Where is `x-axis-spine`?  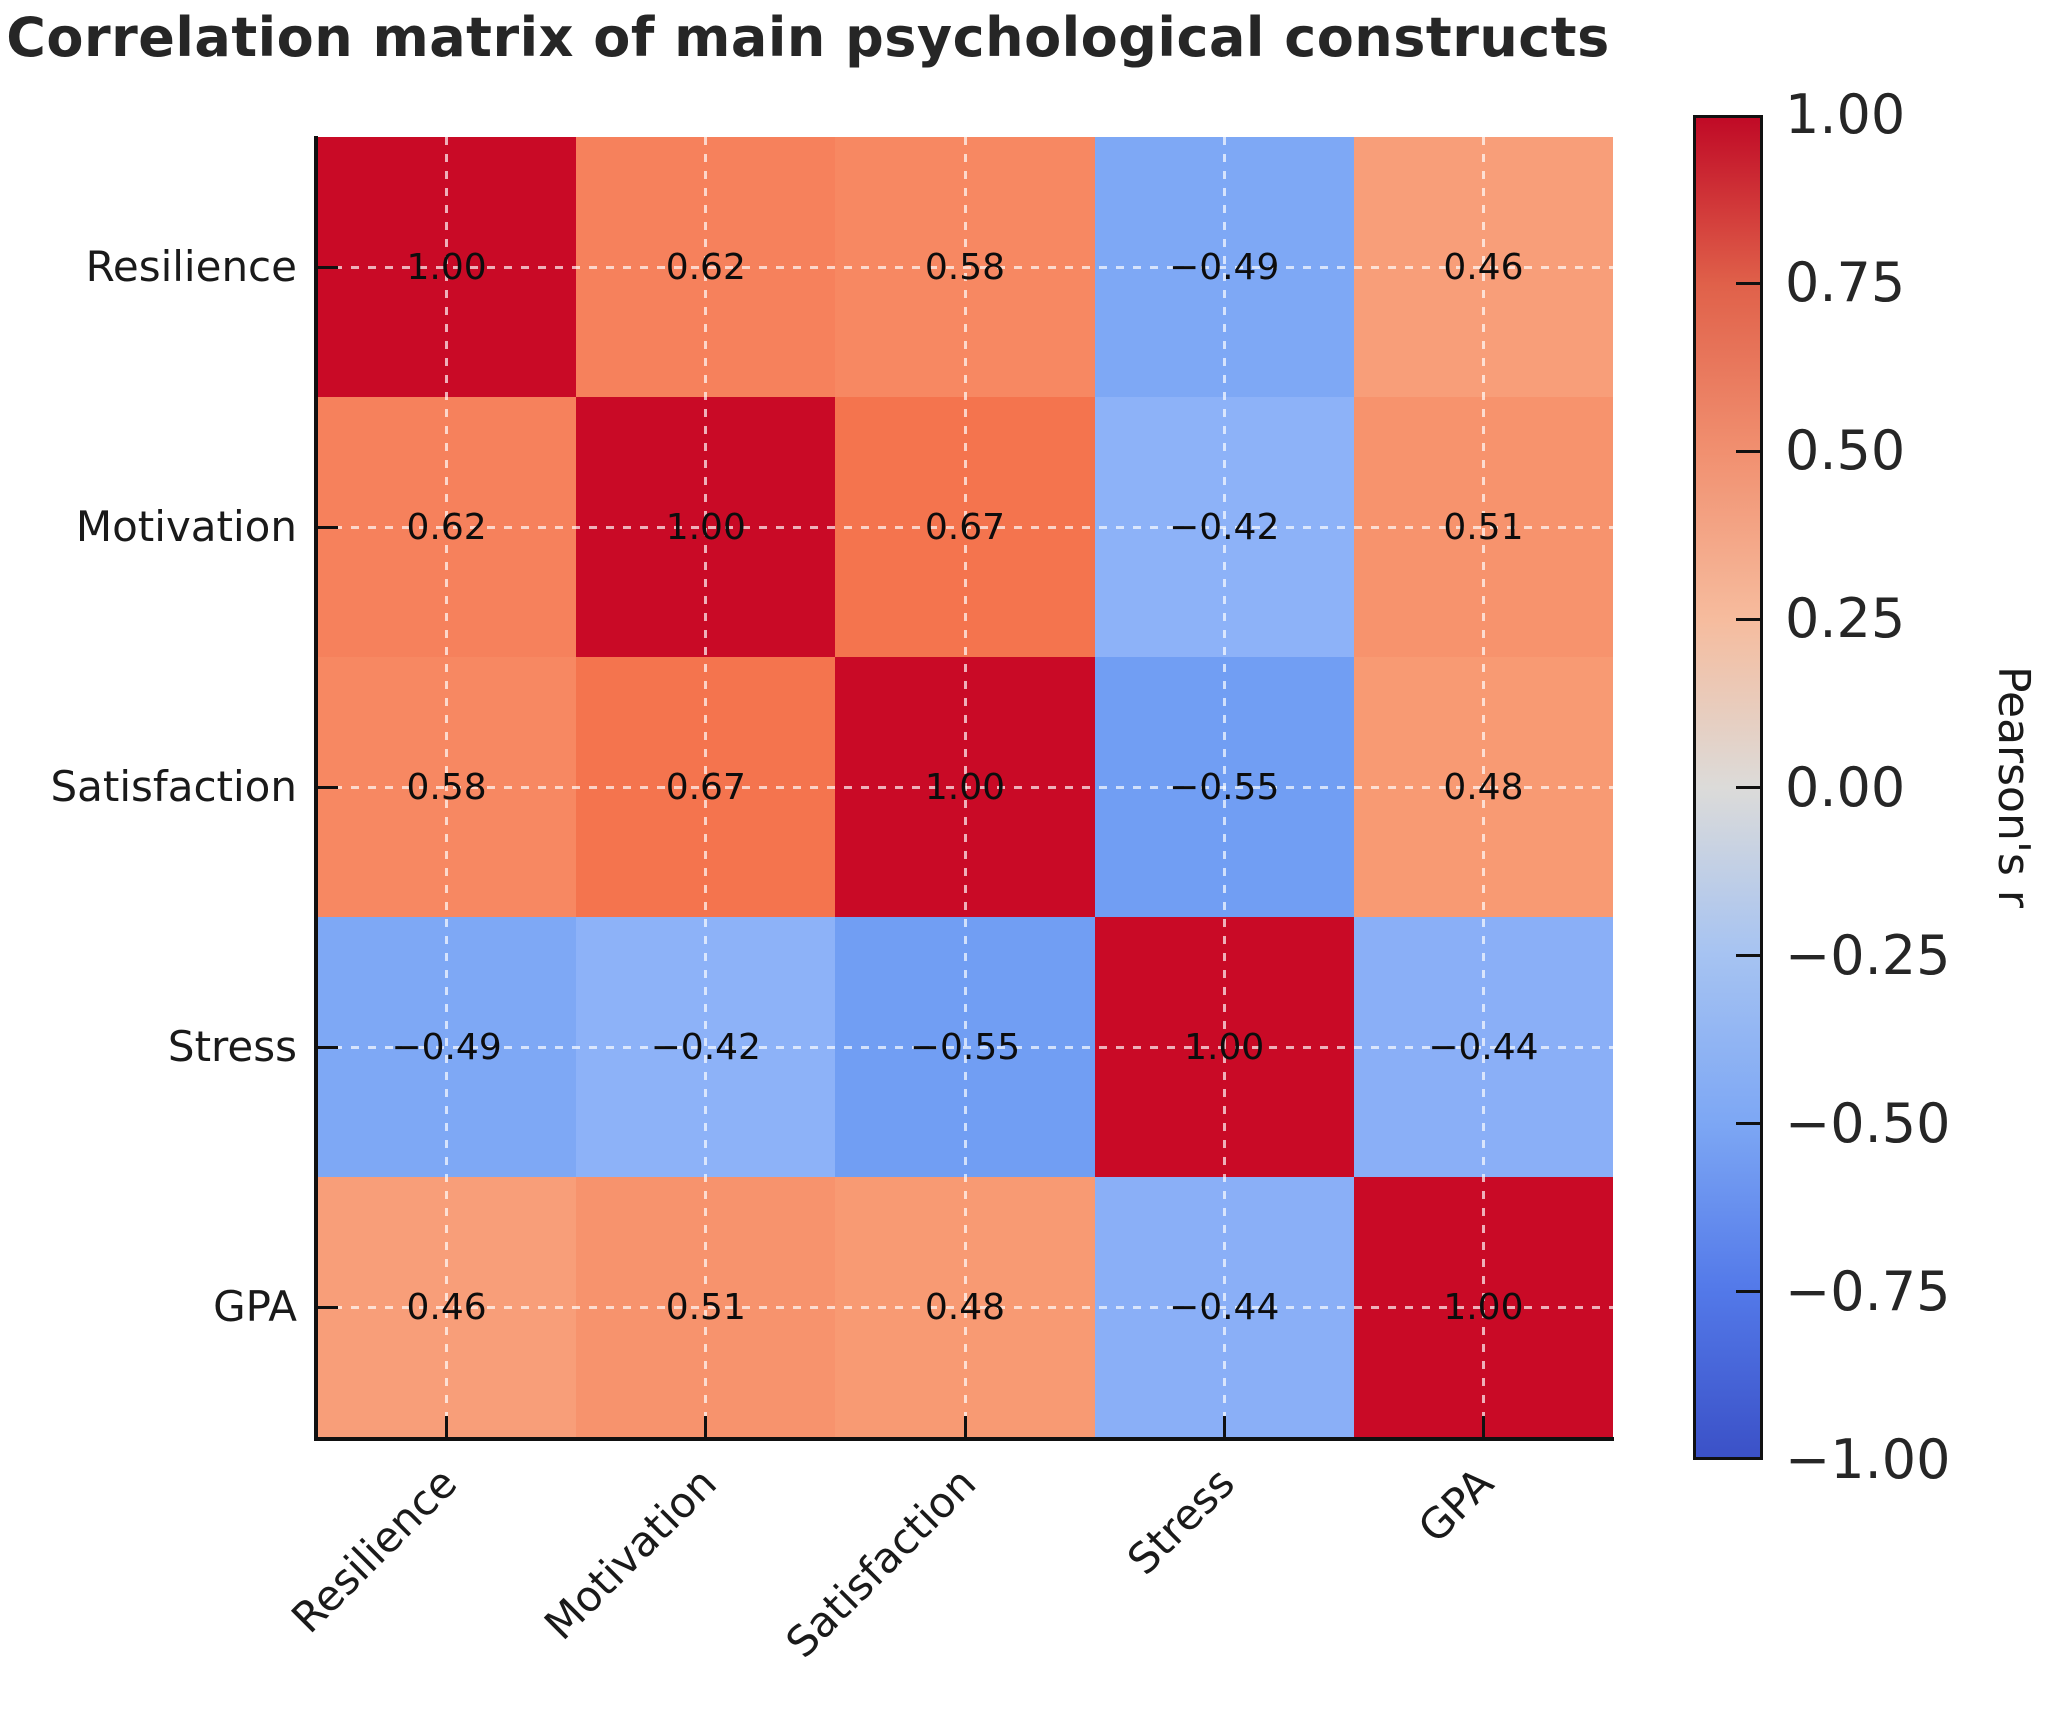
x-axis-spine is located at coordinates (964, 1439).